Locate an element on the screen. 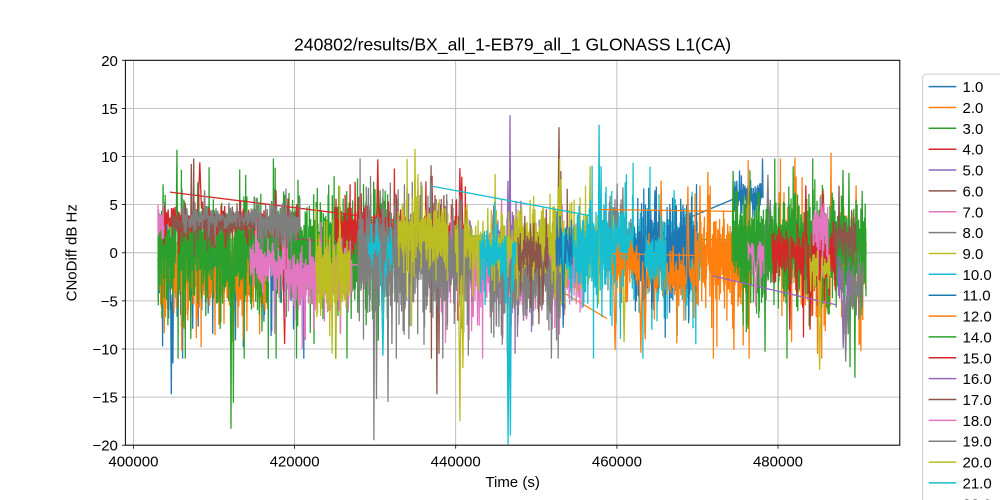 The width and height of the screenshot is (1000, 500). svg-text: 22.0 is located at coordinates (977, 498).